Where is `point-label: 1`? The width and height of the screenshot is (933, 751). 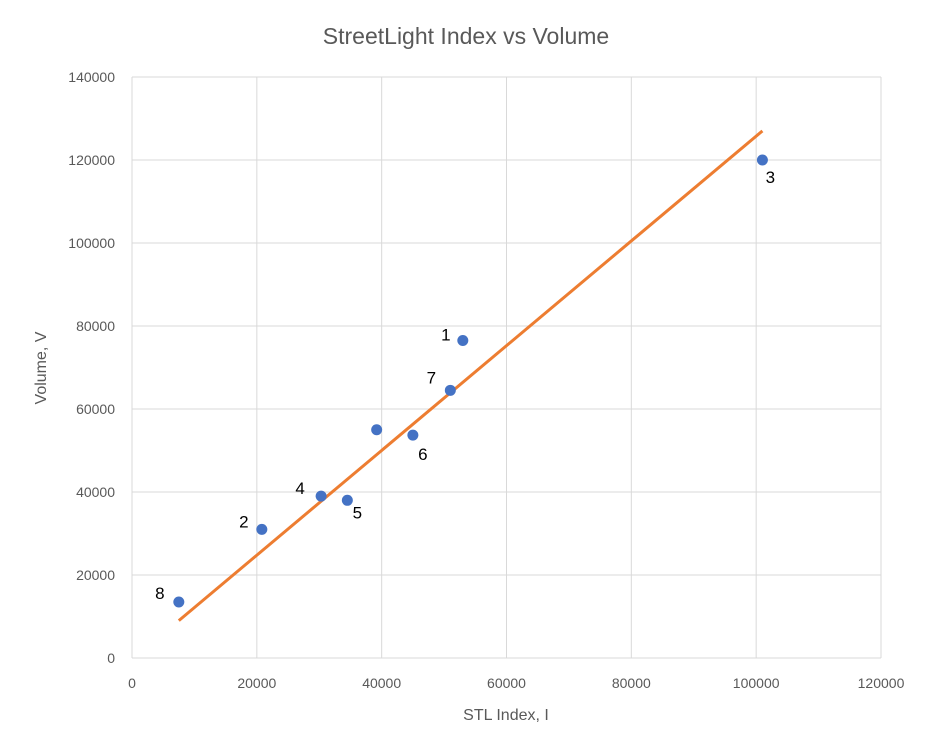
point-label: 1 is located at coordinates (445, 335).